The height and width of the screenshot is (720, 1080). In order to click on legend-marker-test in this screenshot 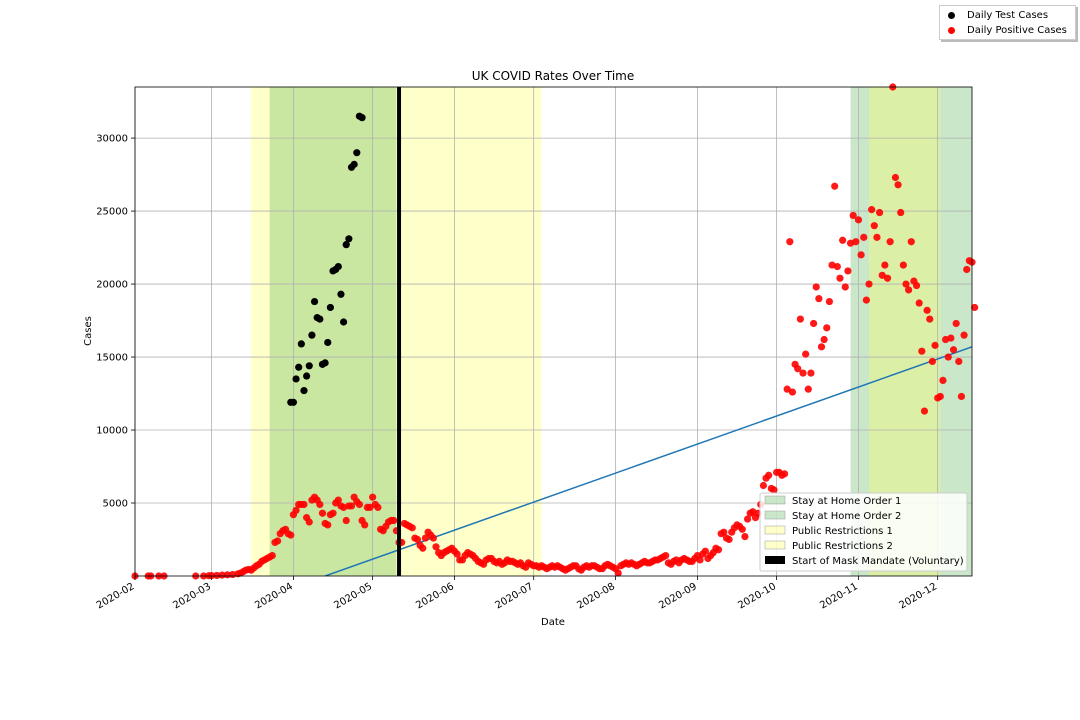, I will do `click(951, 15)`.